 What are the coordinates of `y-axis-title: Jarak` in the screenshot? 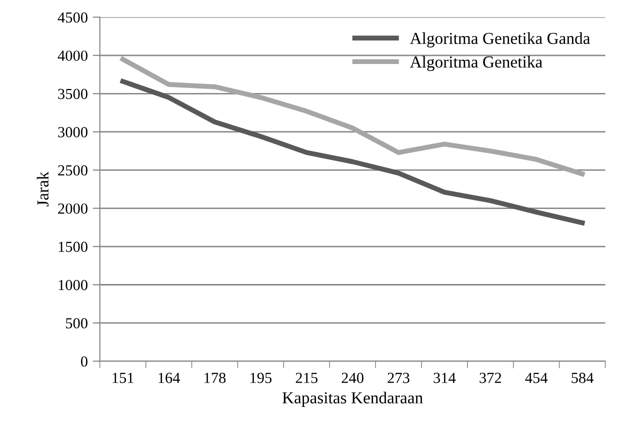 It's located at (42, 189).